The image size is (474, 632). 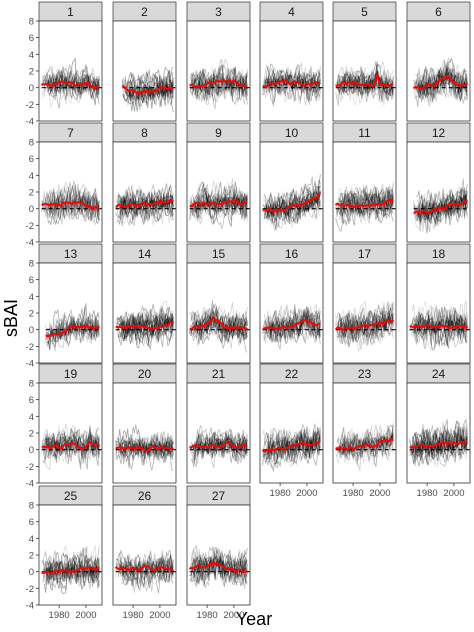 What do you see at coordinates (438, 12) in the screenshot?
I see `facet-label: 6` at bounding box center [438, 12].